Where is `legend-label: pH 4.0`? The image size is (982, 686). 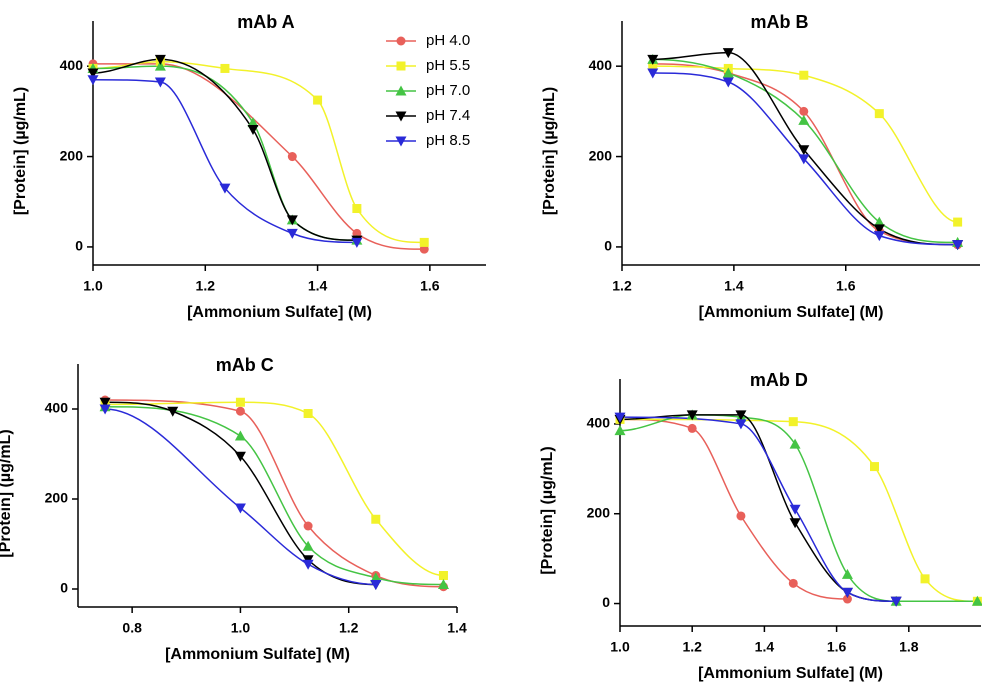 legend-label: pH 4.0 is located at coordinates (448, 40).